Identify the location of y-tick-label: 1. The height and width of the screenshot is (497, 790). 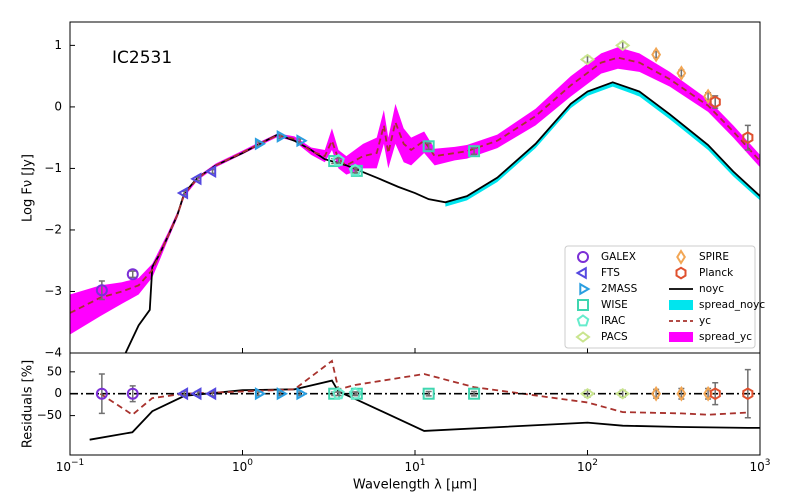
(58, 45).